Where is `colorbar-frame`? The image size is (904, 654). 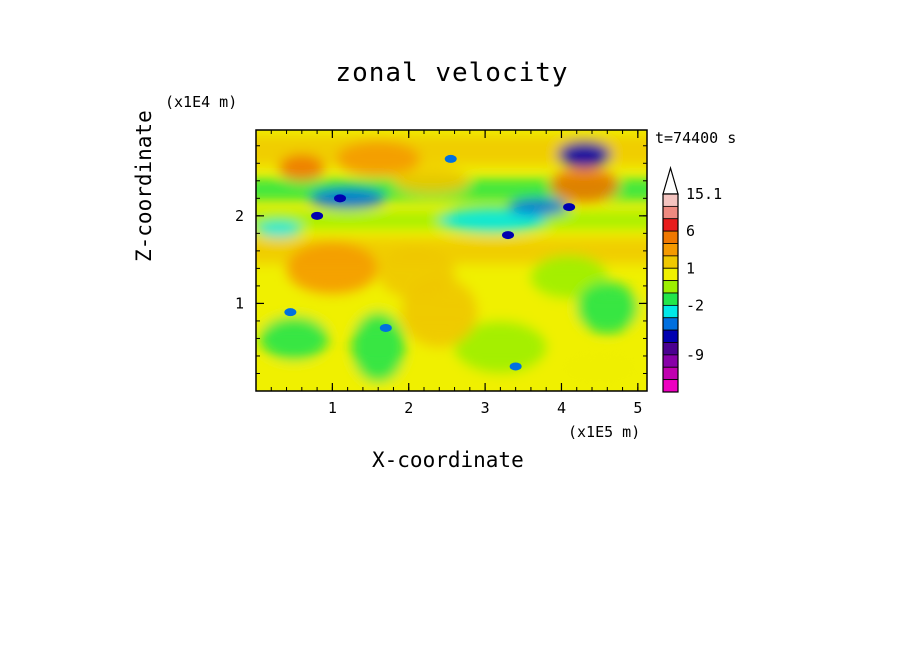
colorbar-frame is located at coordinates (670, 293).